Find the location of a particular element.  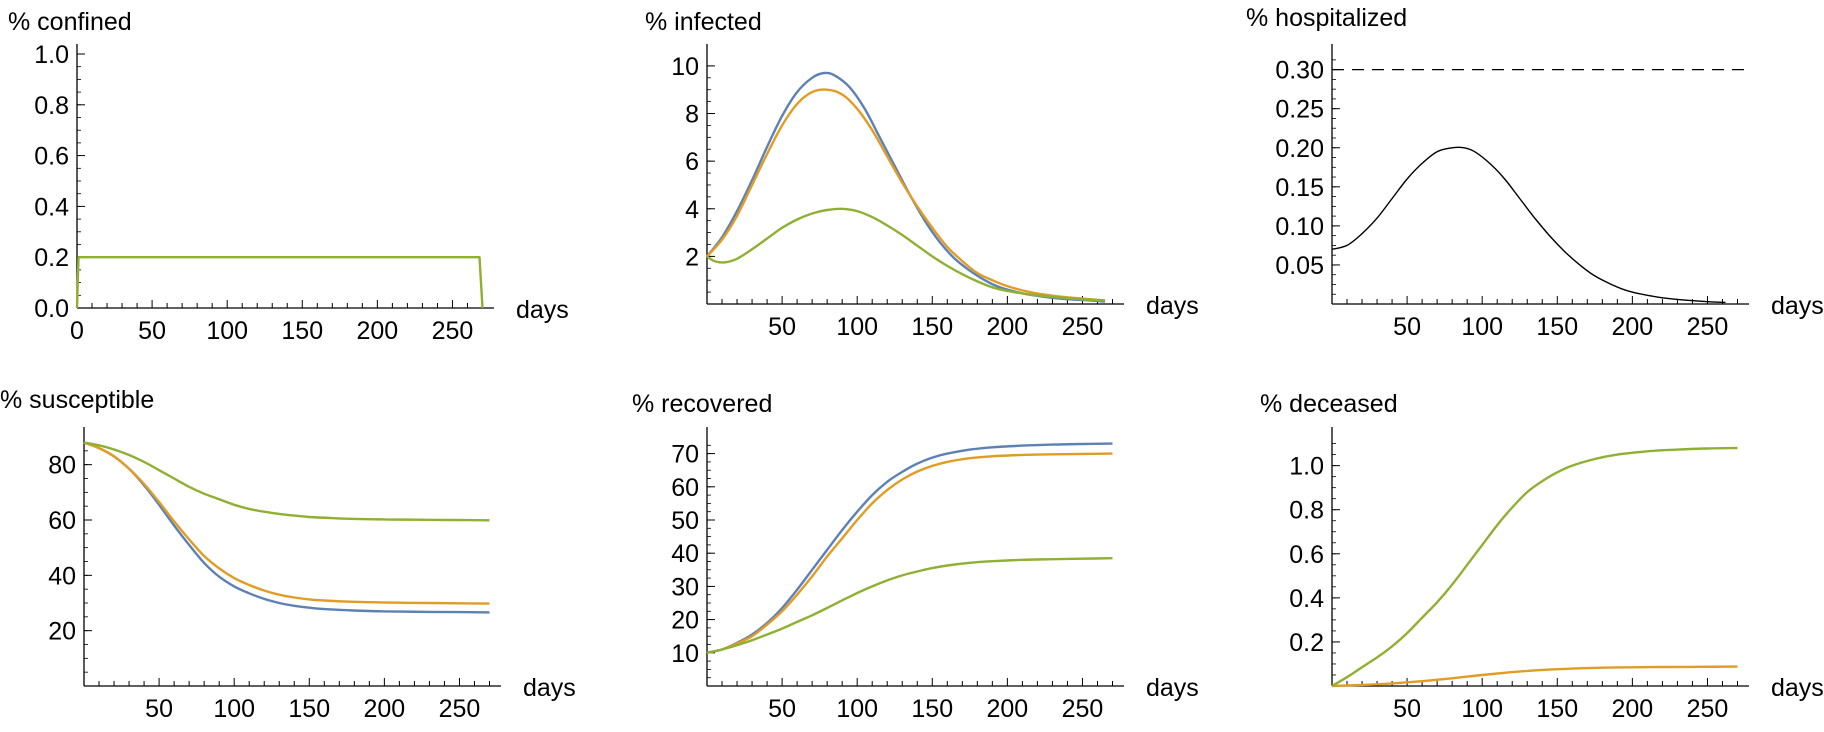

y-tick-label: 50 is located at coordinates (685, 521).